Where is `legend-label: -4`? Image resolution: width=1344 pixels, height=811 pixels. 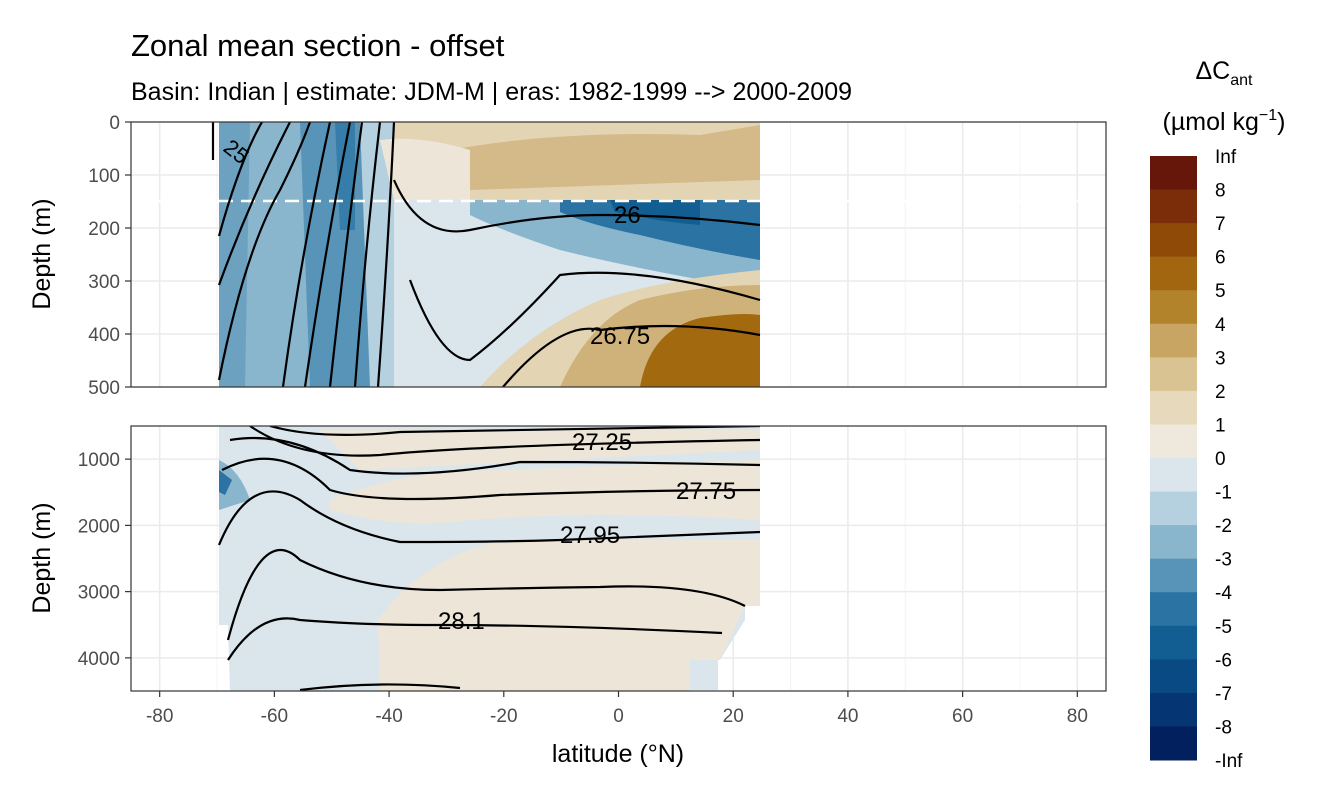
legend-label: -4 is located at coordinates (1223, 593).